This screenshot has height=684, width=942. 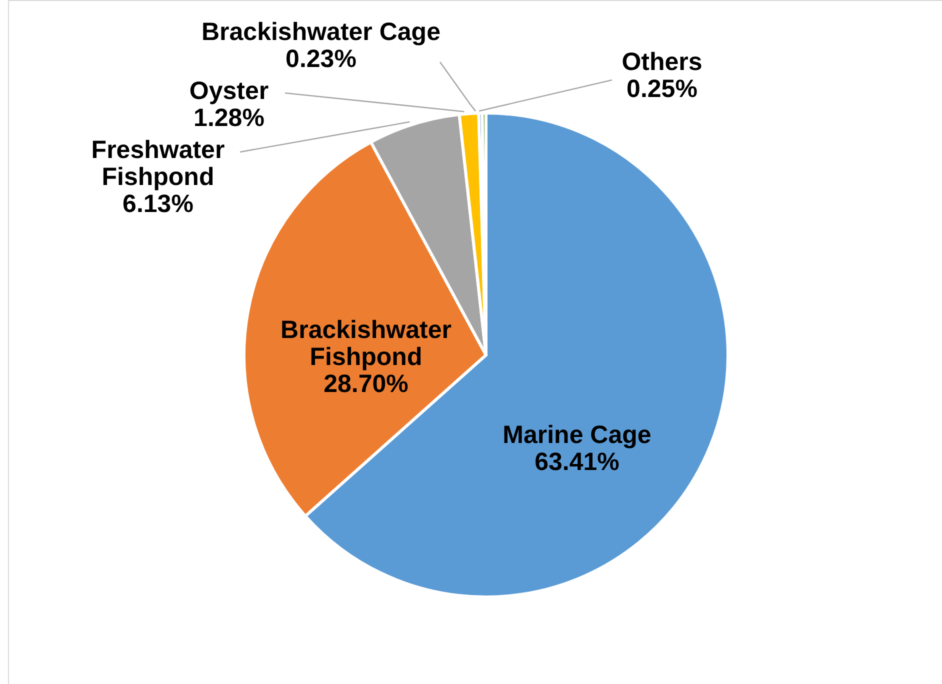 I want to click on data-label: 1.28%, so click(x=229, y=118).